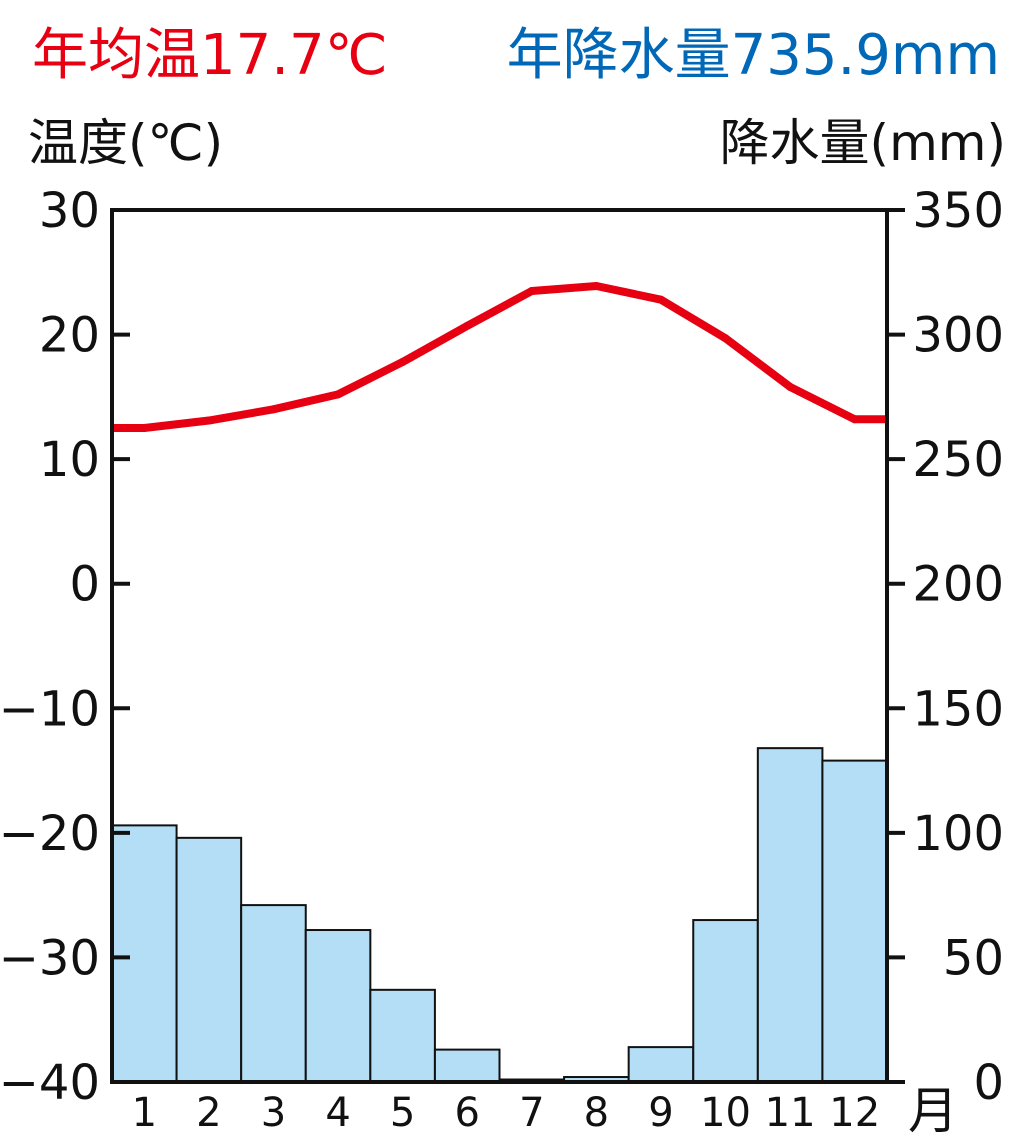  I want to click on month-label-9: 9, so click(660, 1113).